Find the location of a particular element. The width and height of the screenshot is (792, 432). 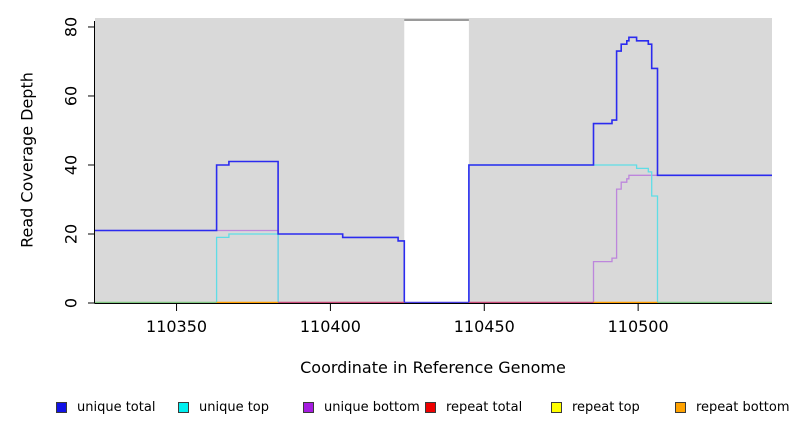

legend-label: repeat top is located at coordinates (606, 407).